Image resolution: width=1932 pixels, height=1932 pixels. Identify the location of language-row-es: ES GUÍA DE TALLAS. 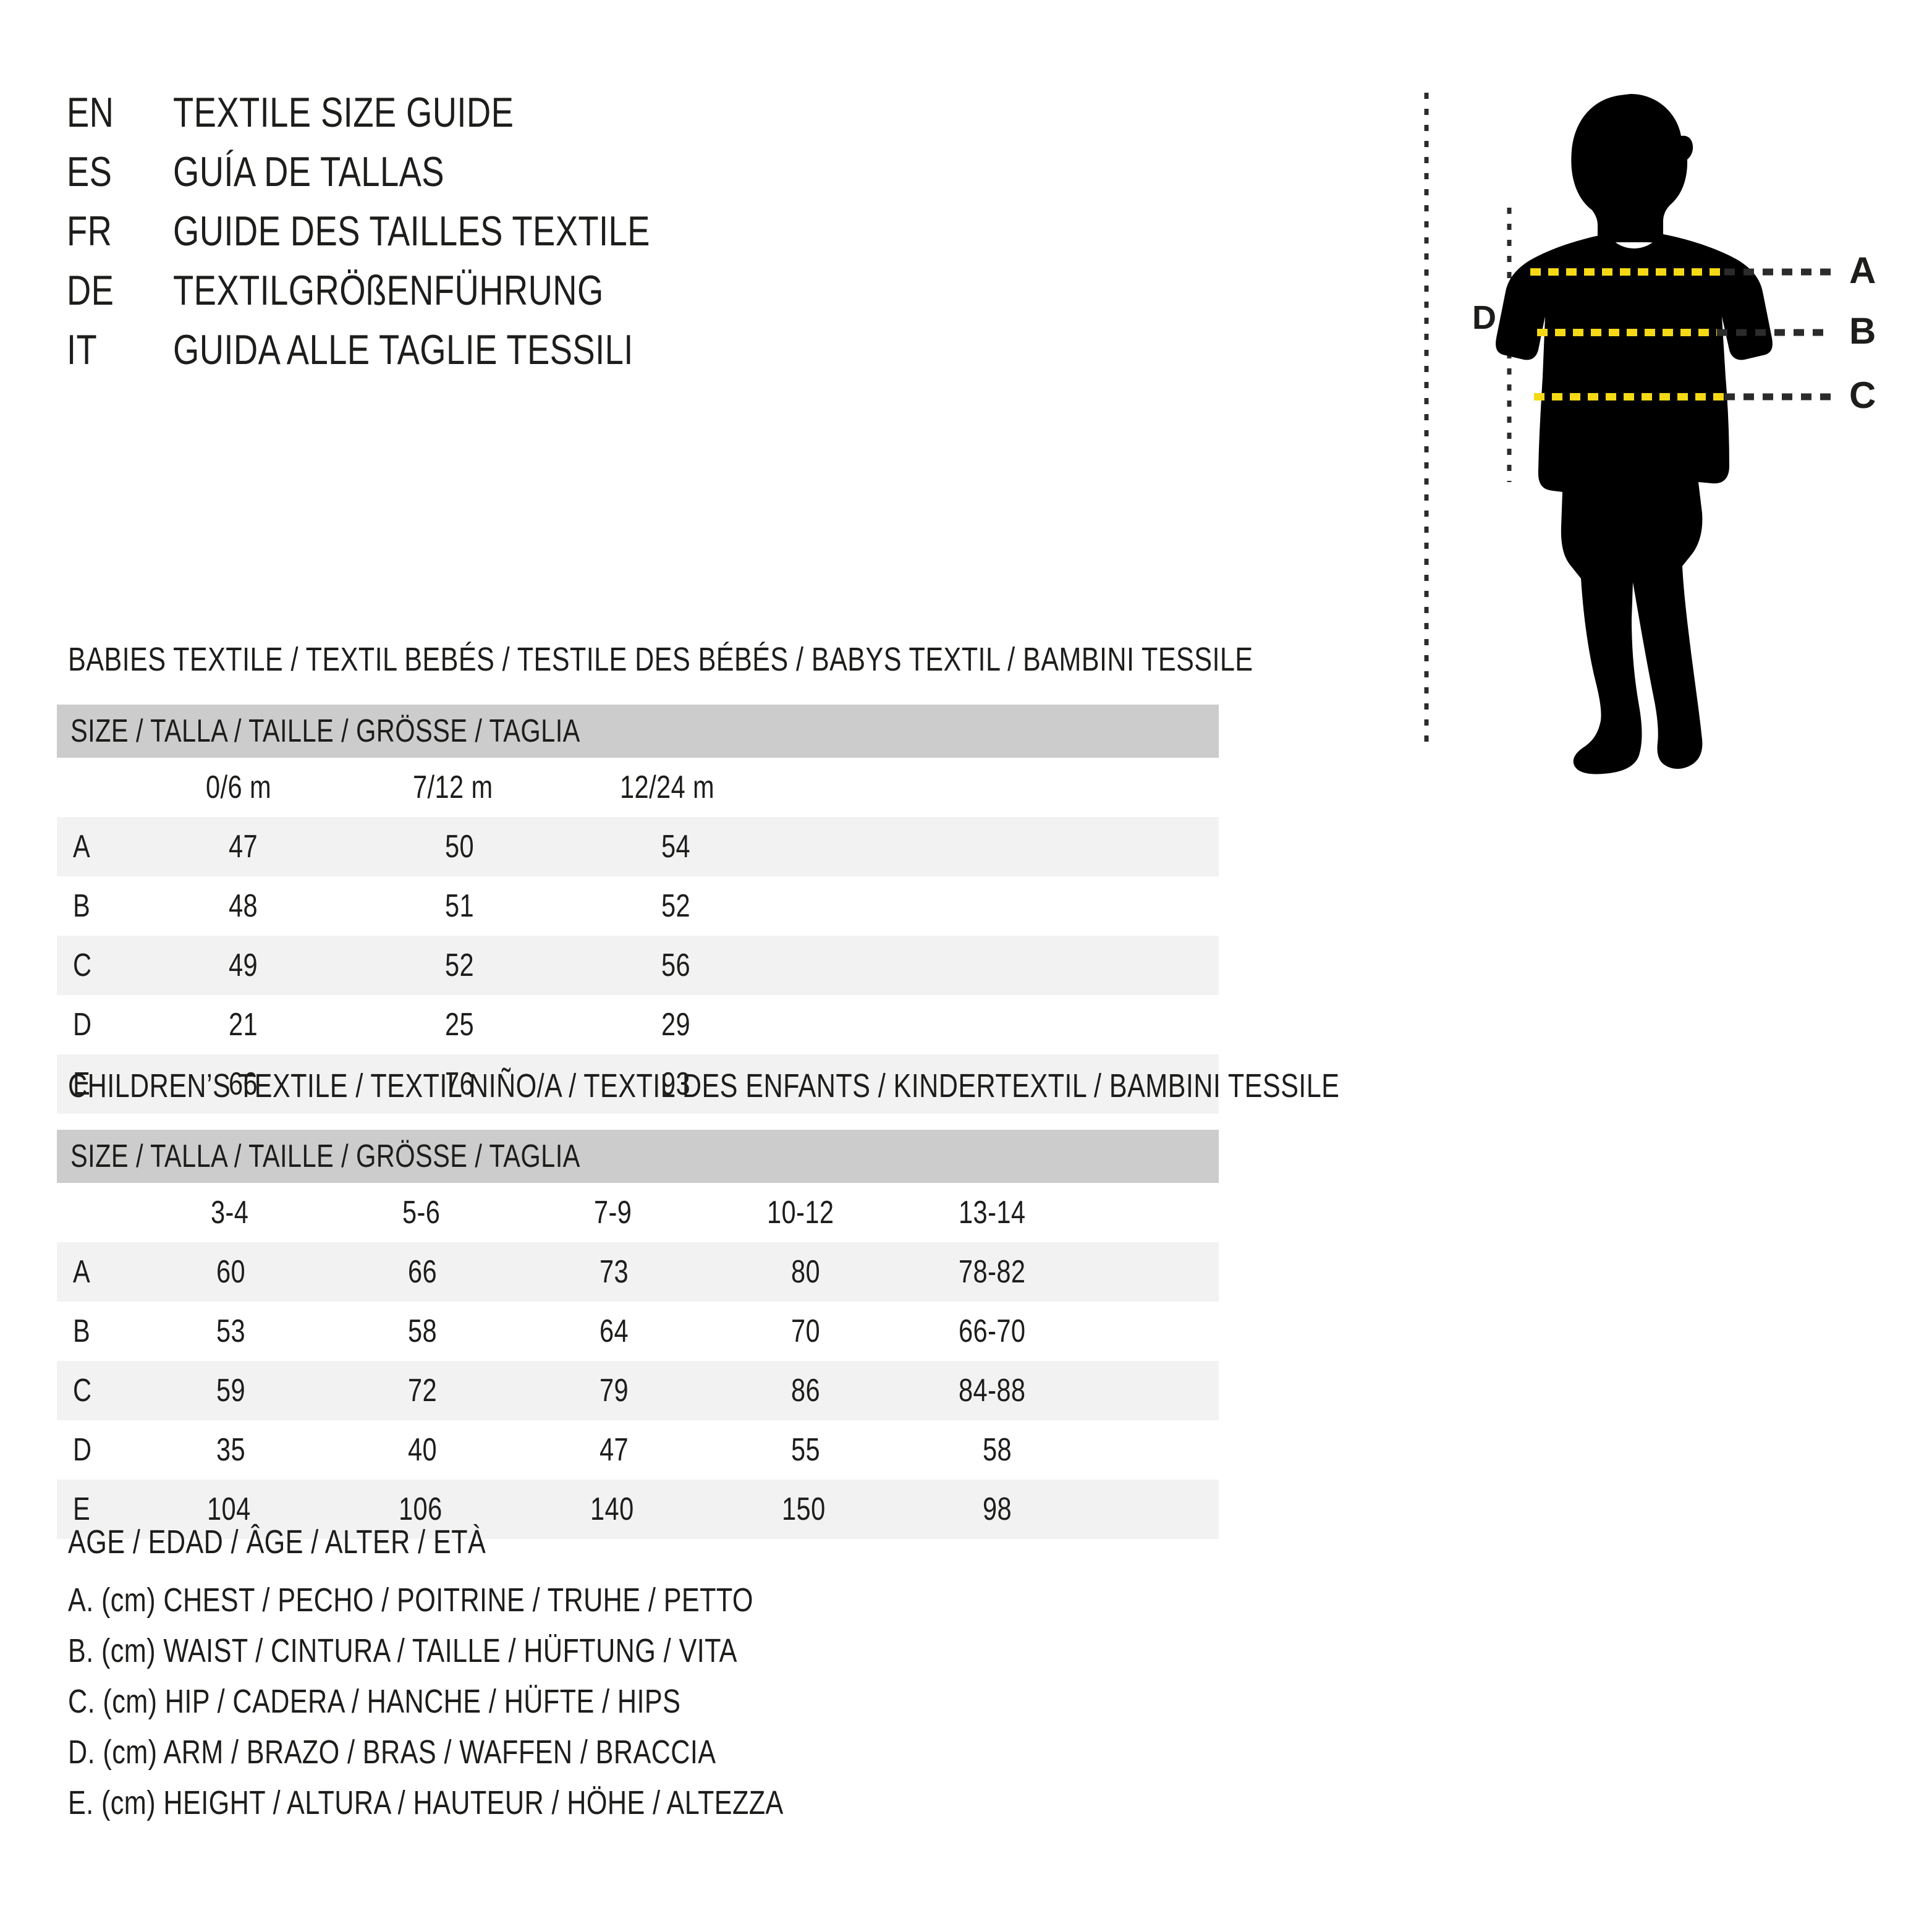
(530, 180).